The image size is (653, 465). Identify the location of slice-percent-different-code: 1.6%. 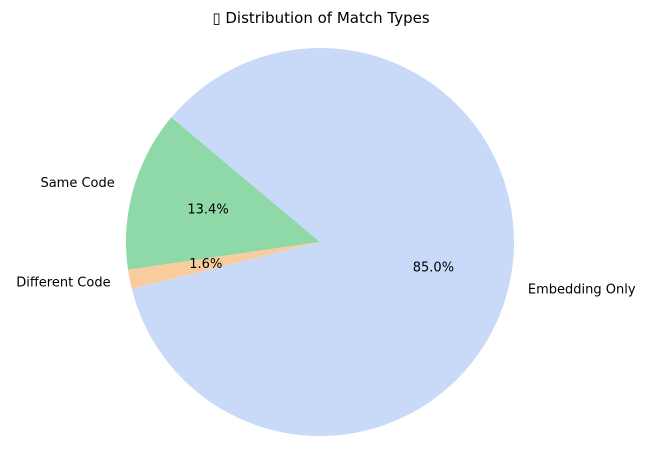
(205, 264).